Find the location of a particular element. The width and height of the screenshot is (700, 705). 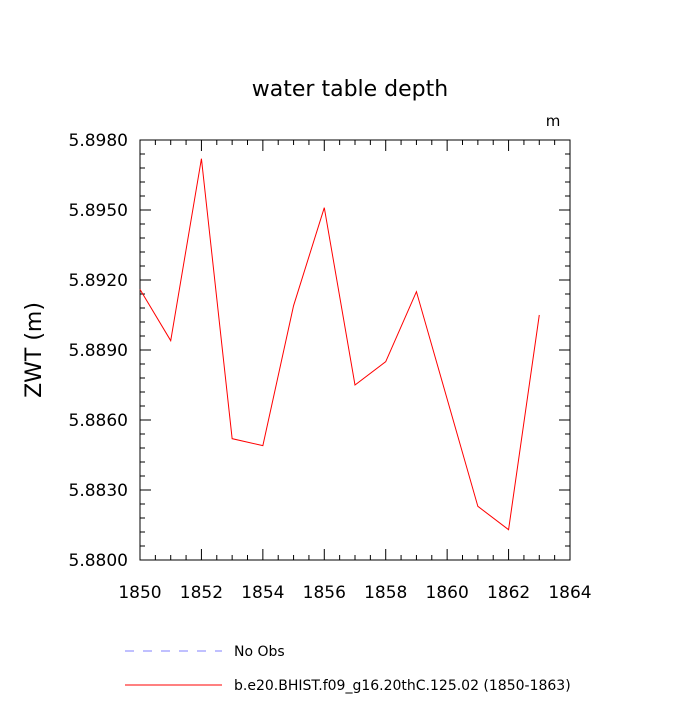

chart-title: water table depth is located at coordinates (350, 89).